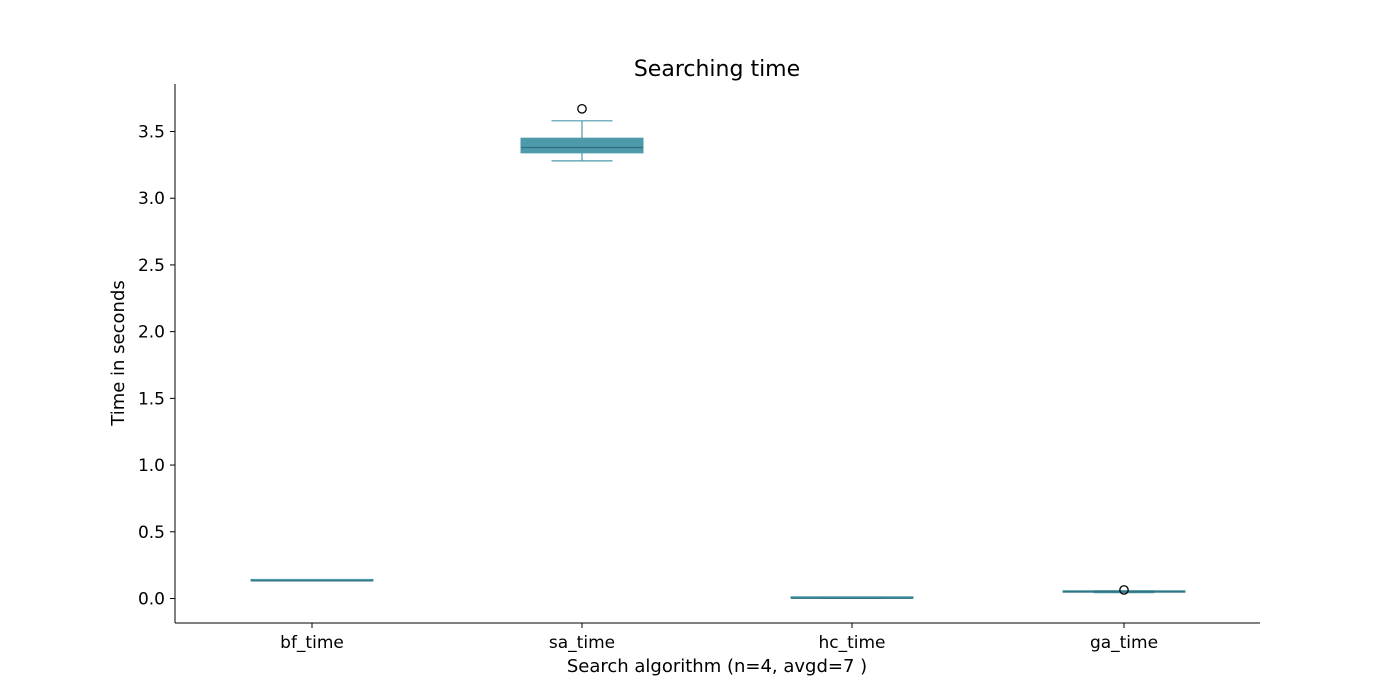  I want to click on y-ticks: 0.0 0.5 1.0 1.5 2.0 2.5 3.0 3.5, so click(156, 366).